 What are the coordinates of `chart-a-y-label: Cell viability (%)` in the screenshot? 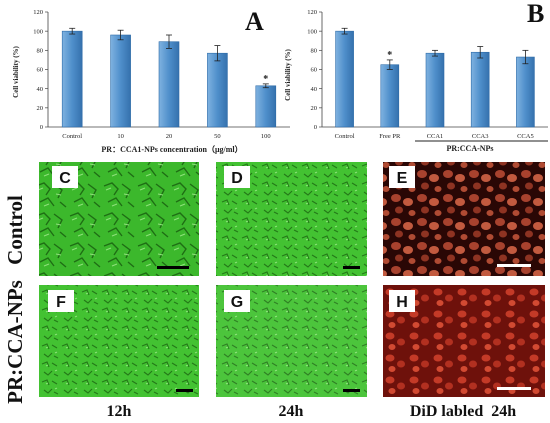 It's located at (16, 71).